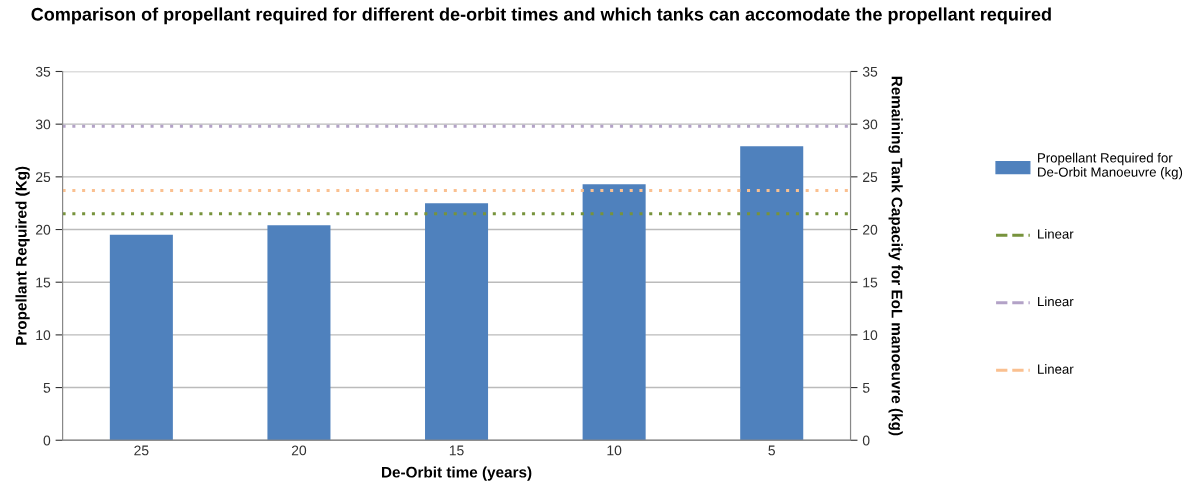 This screenshot has height=493, width=1203. I want to click on y2-tick-label: 15, so click(870, 282).